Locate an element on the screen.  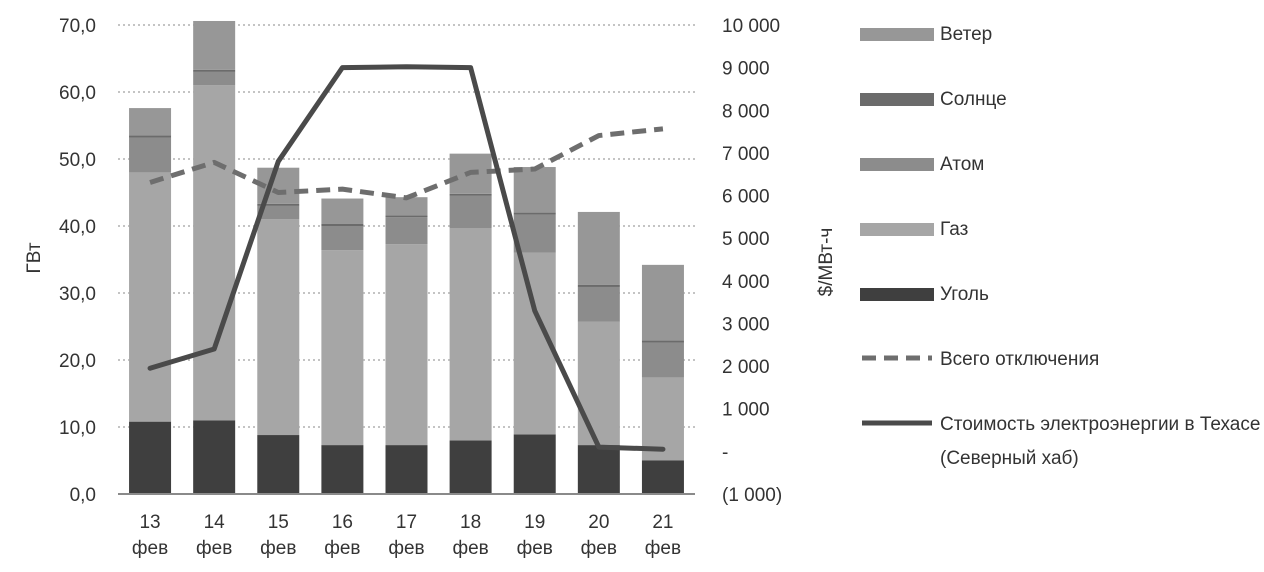
y-right-tick-label: - is located at coordinates (725, 452).